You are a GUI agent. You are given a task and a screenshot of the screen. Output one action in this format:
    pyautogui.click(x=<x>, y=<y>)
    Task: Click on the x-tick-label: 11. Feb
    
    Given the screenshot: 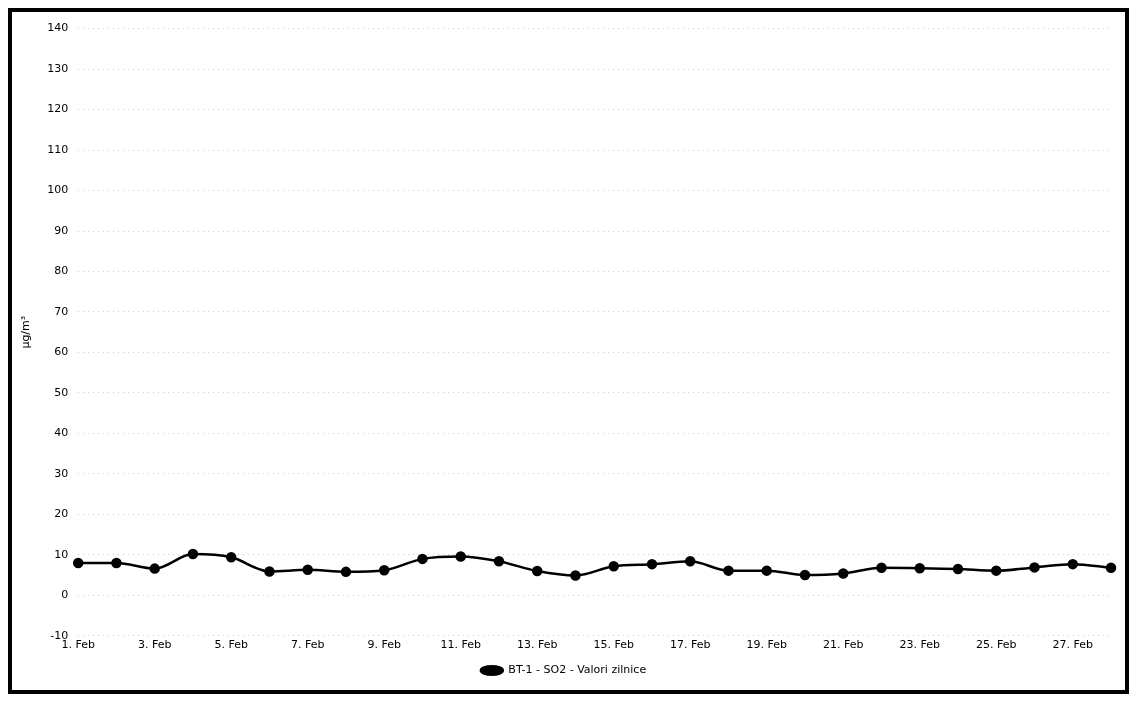 What is the action you would take?
    pyautogui.click(x=460, y=645)
    